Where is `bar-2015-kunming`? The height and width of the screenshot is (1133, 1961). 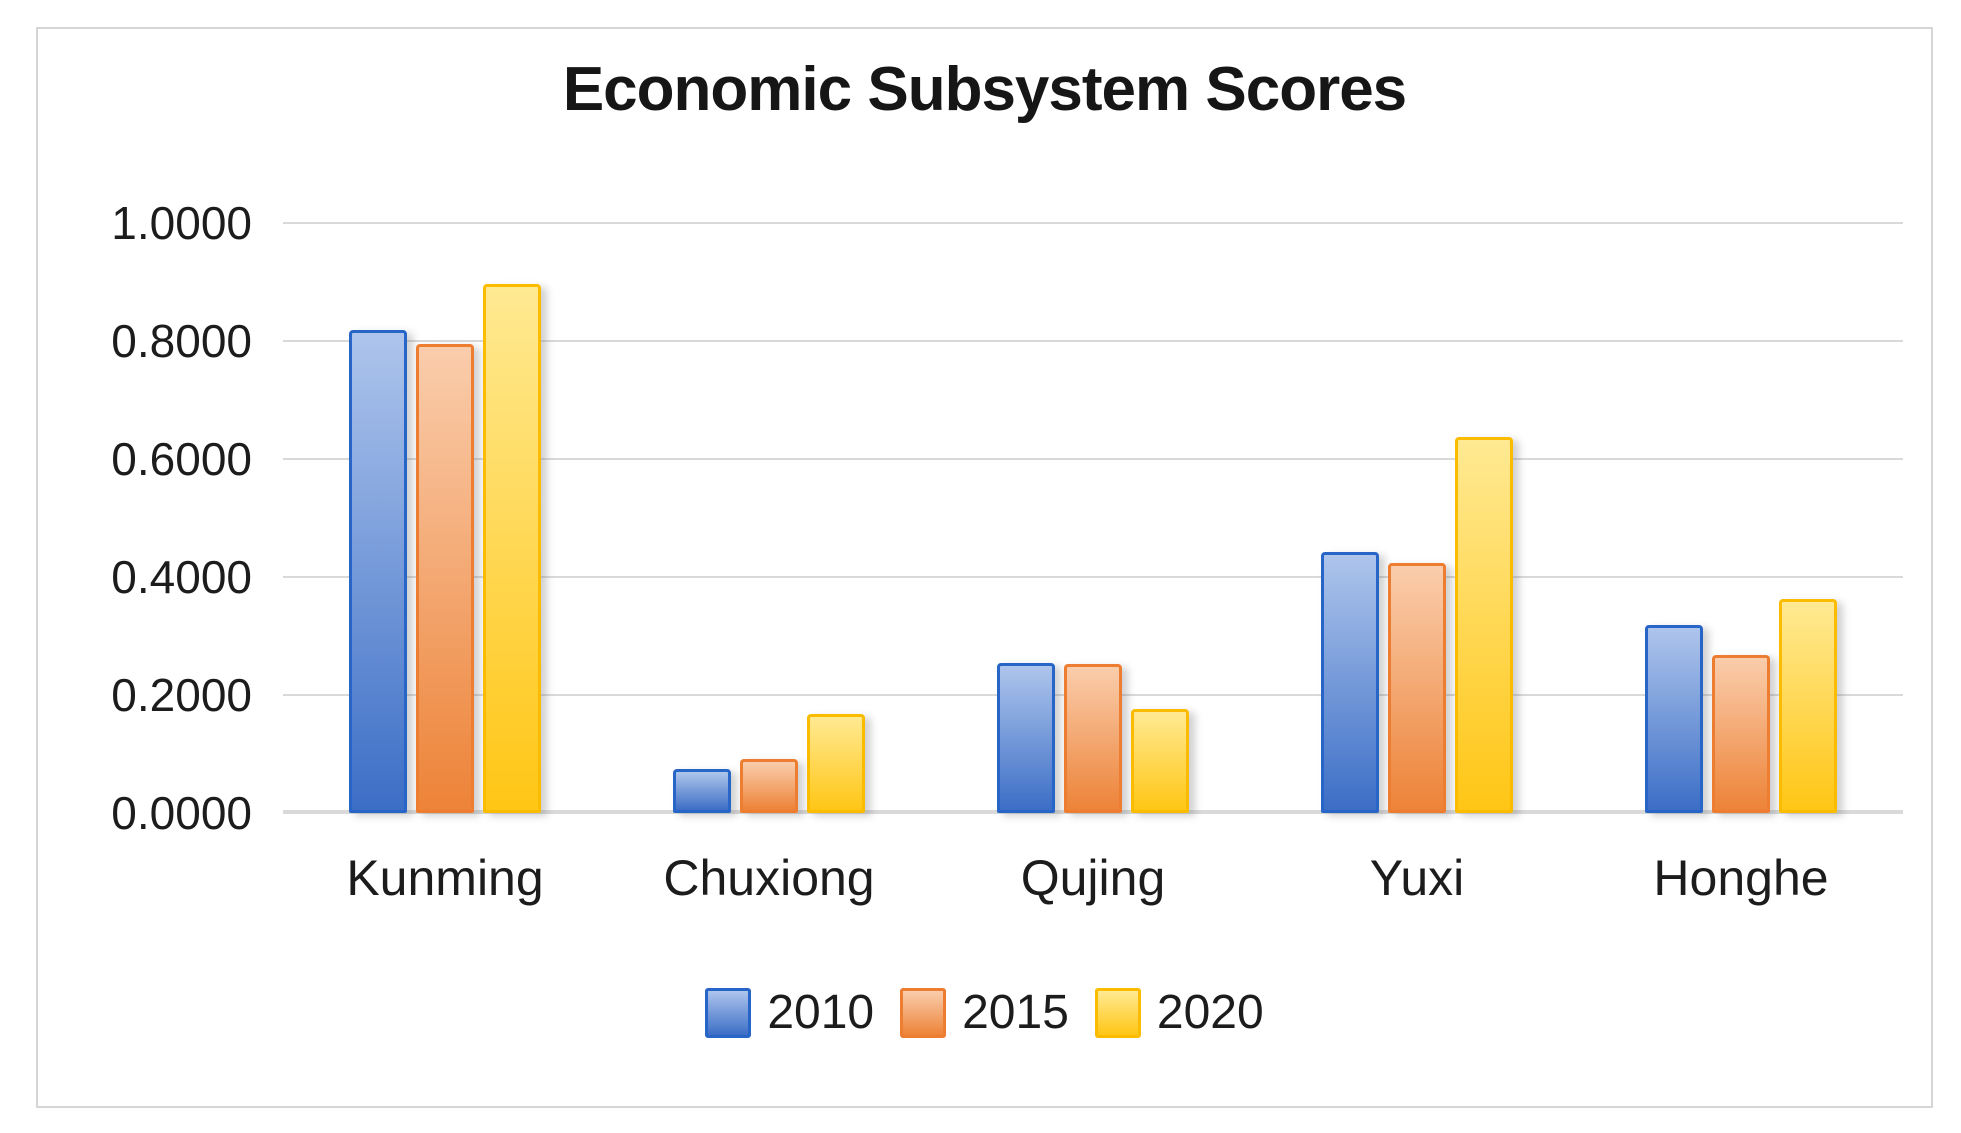
bar-2015-kunming is located at coordinates (445, 578).